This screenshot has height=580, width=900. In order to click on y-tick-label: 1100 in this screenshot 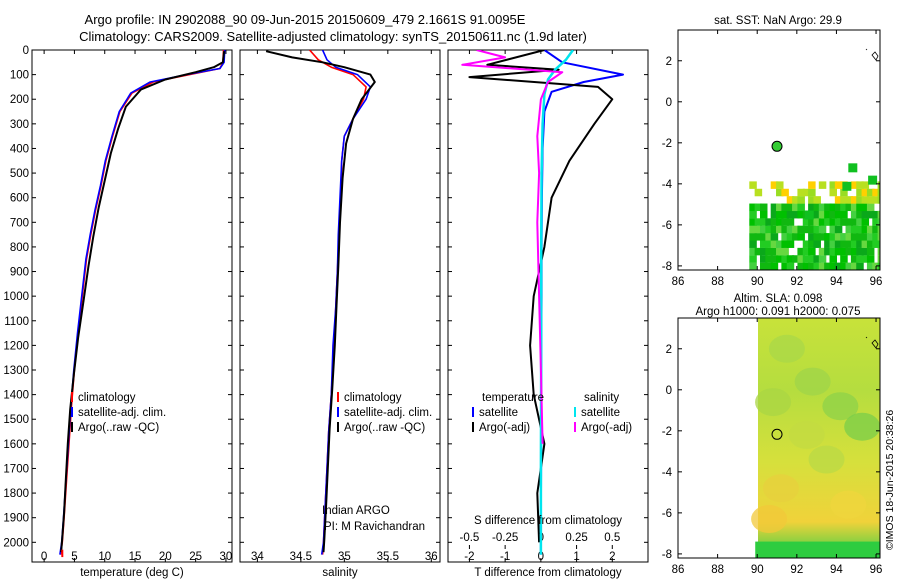, I will do `click(16, 322)`.